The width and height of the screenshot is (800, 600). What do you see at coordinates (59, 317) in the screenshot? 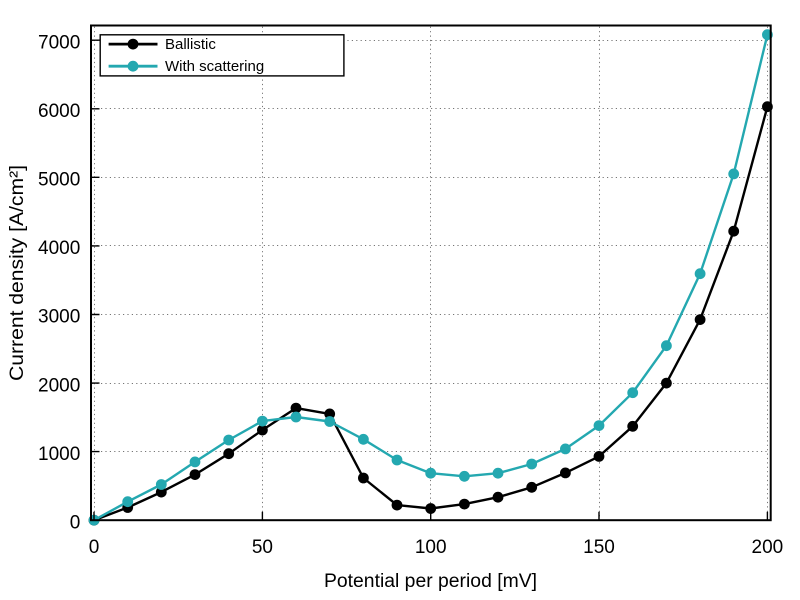
I see `svg-text: 3000` at bounding box center [59, 317].